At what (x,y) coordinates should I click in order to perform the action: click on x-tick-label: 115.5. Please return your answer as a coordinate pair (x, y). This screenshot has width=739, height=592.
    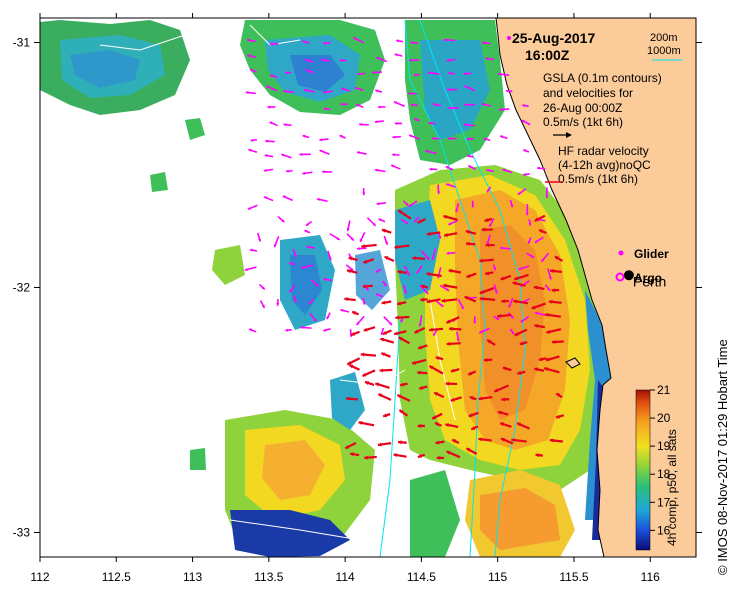
    Looking at the image, I should click on (573, 577).